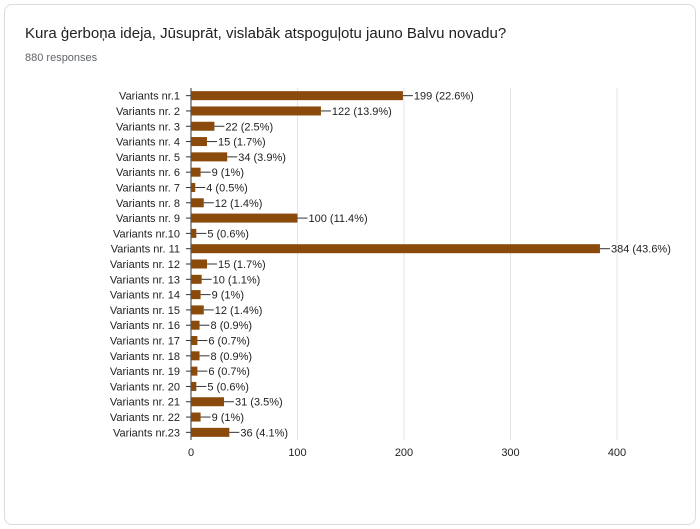 The image size is (700, 529). I want to click on category-label: Variants nr. 21, so click(145, 403).